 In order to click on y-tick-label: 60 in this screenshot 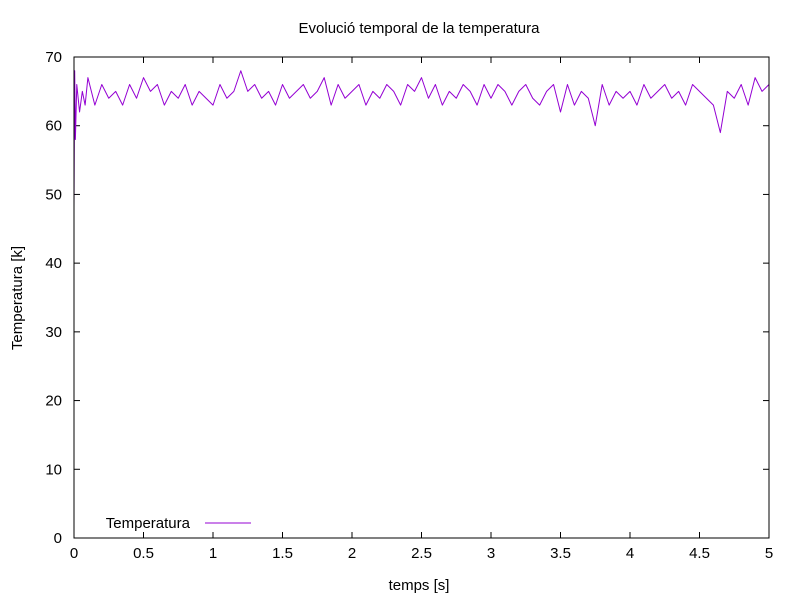, I will do `click(53, 126)`.